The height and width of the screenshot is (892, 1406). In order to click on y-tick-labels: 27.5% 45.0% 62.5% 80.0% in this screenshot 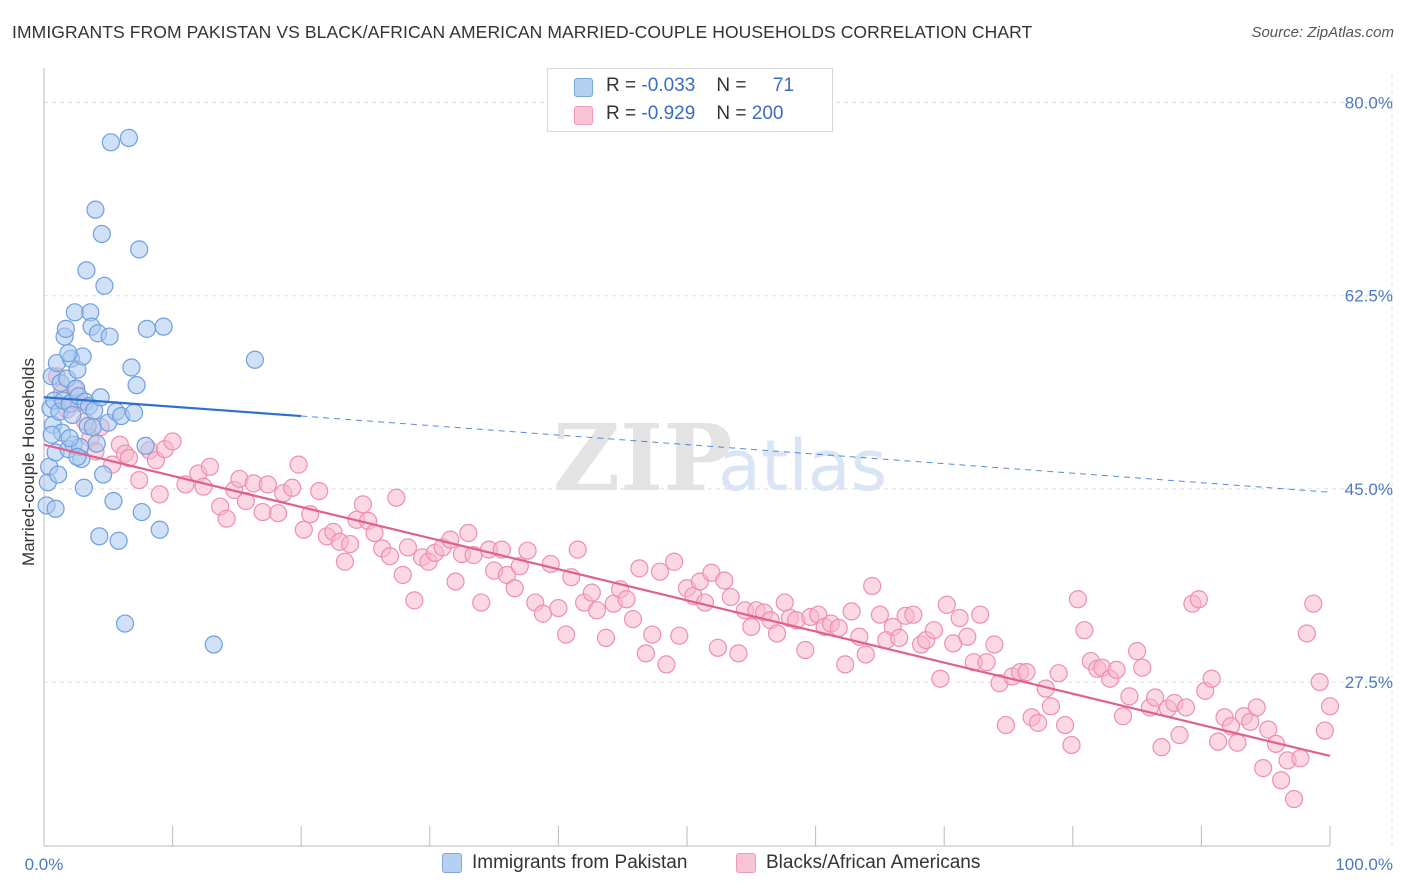, I will do `click(1369, 393)`.